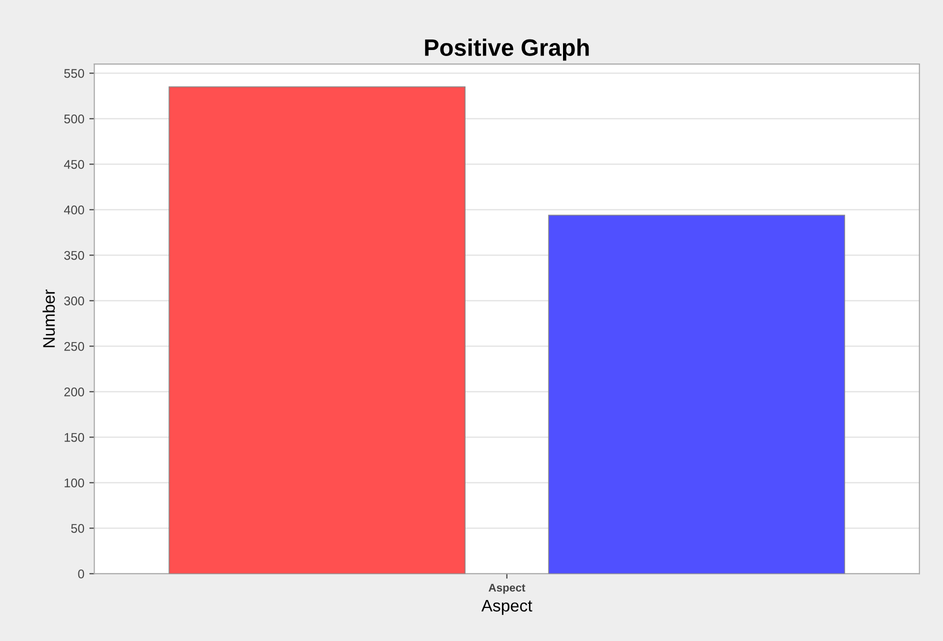 The width and height of the screenshot is (943, 641). Describe the element at coordinates (74, 119) in the screenshot. I see `y-tick-label: 500` at that location.